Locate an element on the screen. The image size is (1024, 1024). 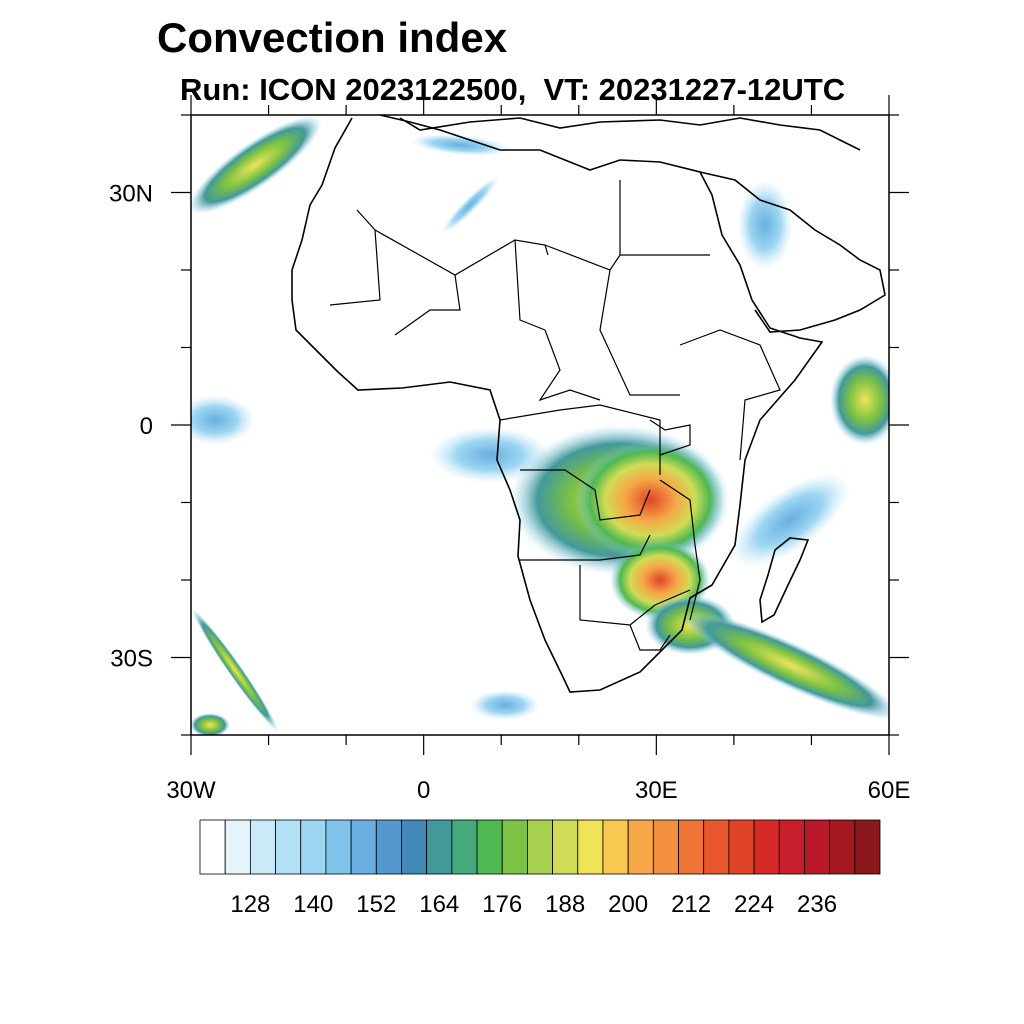
colorbar-label: 140 is located at coordinates (313, 904).